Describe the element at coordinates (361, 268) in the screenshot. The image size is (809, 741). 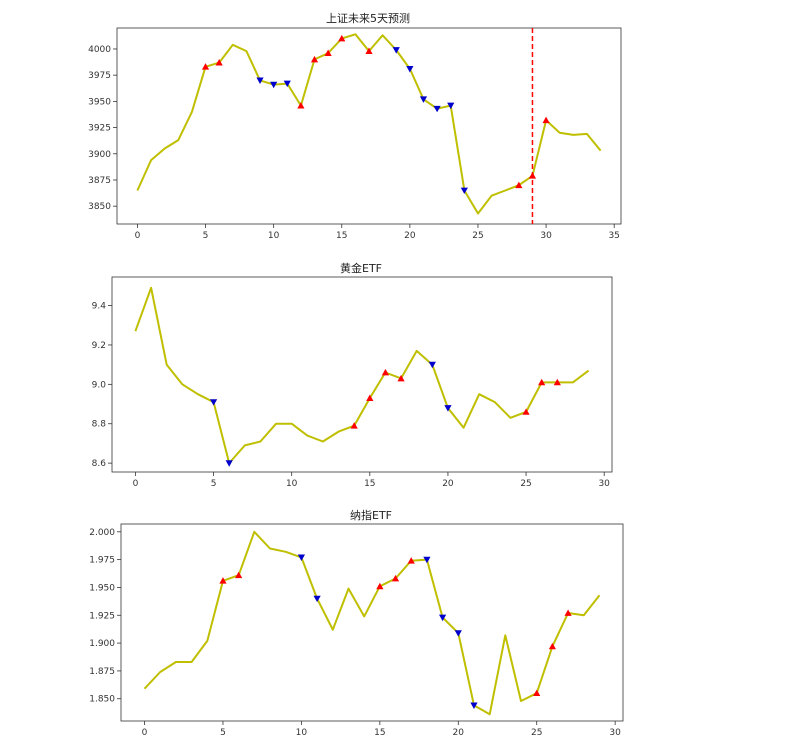
I see `chart-title: 黄金ETF` at that location.